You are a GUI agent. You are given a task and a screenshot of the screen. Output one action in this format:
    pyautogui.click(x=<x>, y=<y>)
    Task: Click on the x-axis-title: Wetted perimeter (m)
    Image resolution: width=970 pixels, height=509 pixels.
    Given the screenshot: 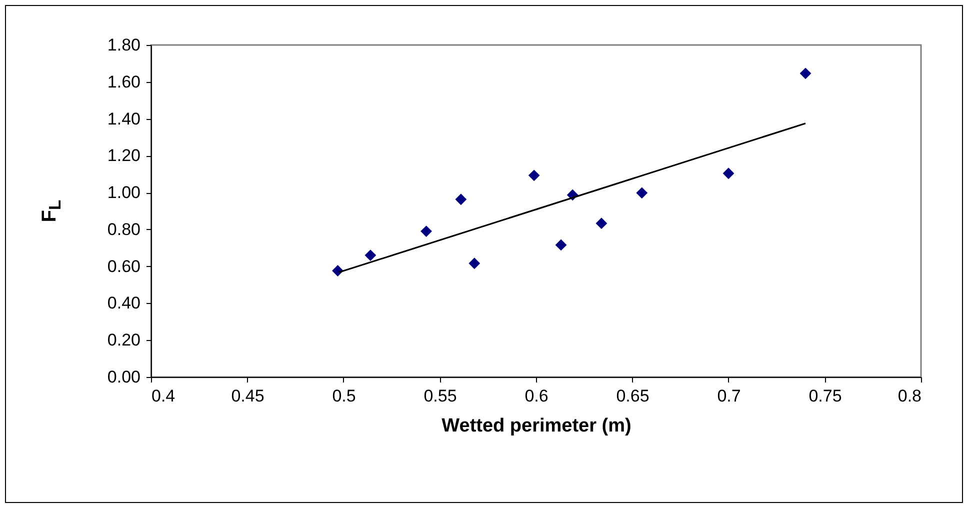 What is the action you would take?
    pyautogui.click(x=537, y=426)
    